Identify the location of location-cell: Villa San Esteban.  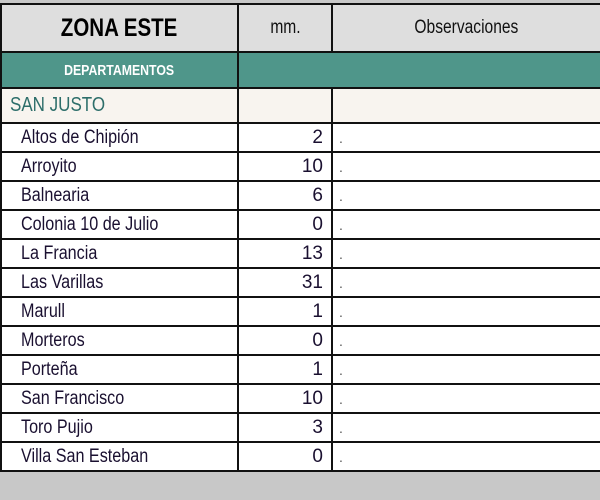
(119, 456).